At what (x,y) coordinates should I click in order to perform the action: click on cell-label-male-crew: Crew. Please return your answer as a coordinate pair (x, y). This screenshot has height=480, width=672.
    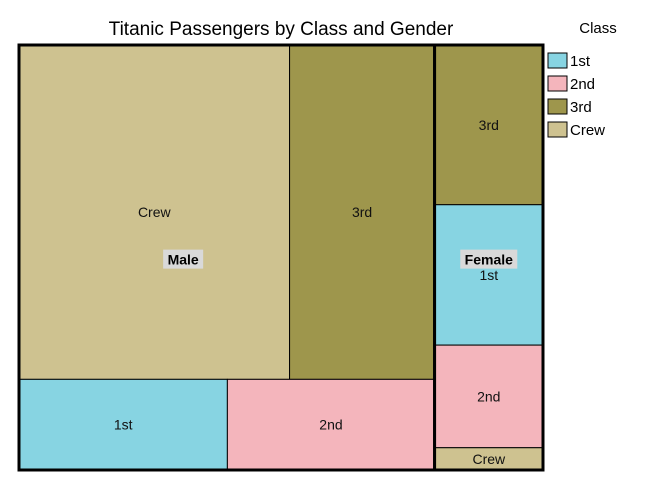
    Looking at the image, I should click on (155, 212).